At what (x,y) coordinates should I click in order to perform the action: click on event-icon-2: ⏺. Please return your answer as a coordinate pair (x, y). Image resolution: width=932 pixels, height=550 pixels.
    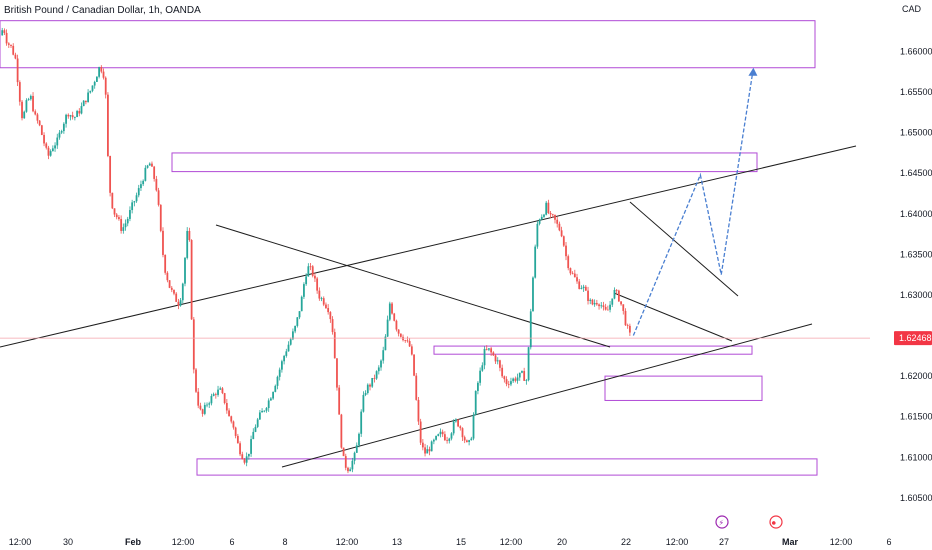
    Looking at the image, I should click on (776, 522).